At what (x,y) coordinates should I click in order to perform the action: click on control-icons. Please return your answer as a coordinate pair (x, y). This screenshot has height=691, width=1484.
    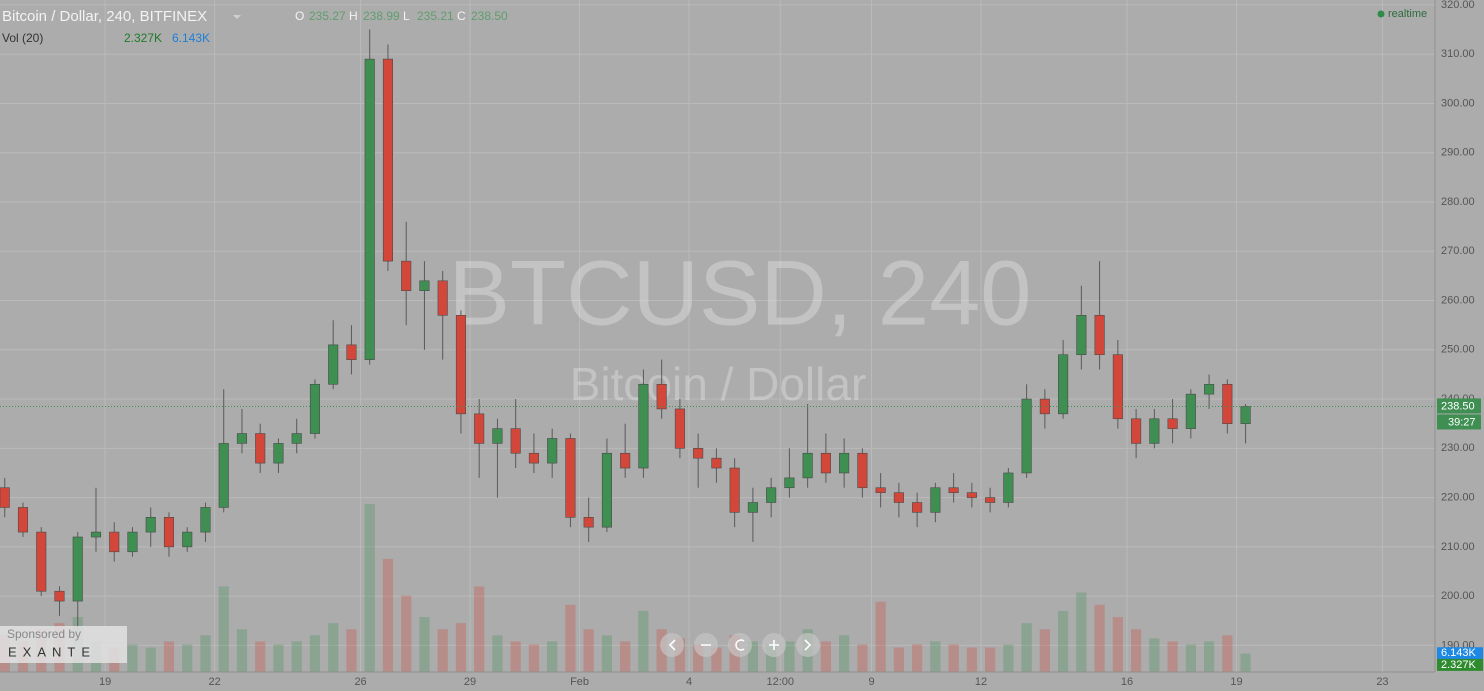
    Looking at the image, I should click on (740, 645).